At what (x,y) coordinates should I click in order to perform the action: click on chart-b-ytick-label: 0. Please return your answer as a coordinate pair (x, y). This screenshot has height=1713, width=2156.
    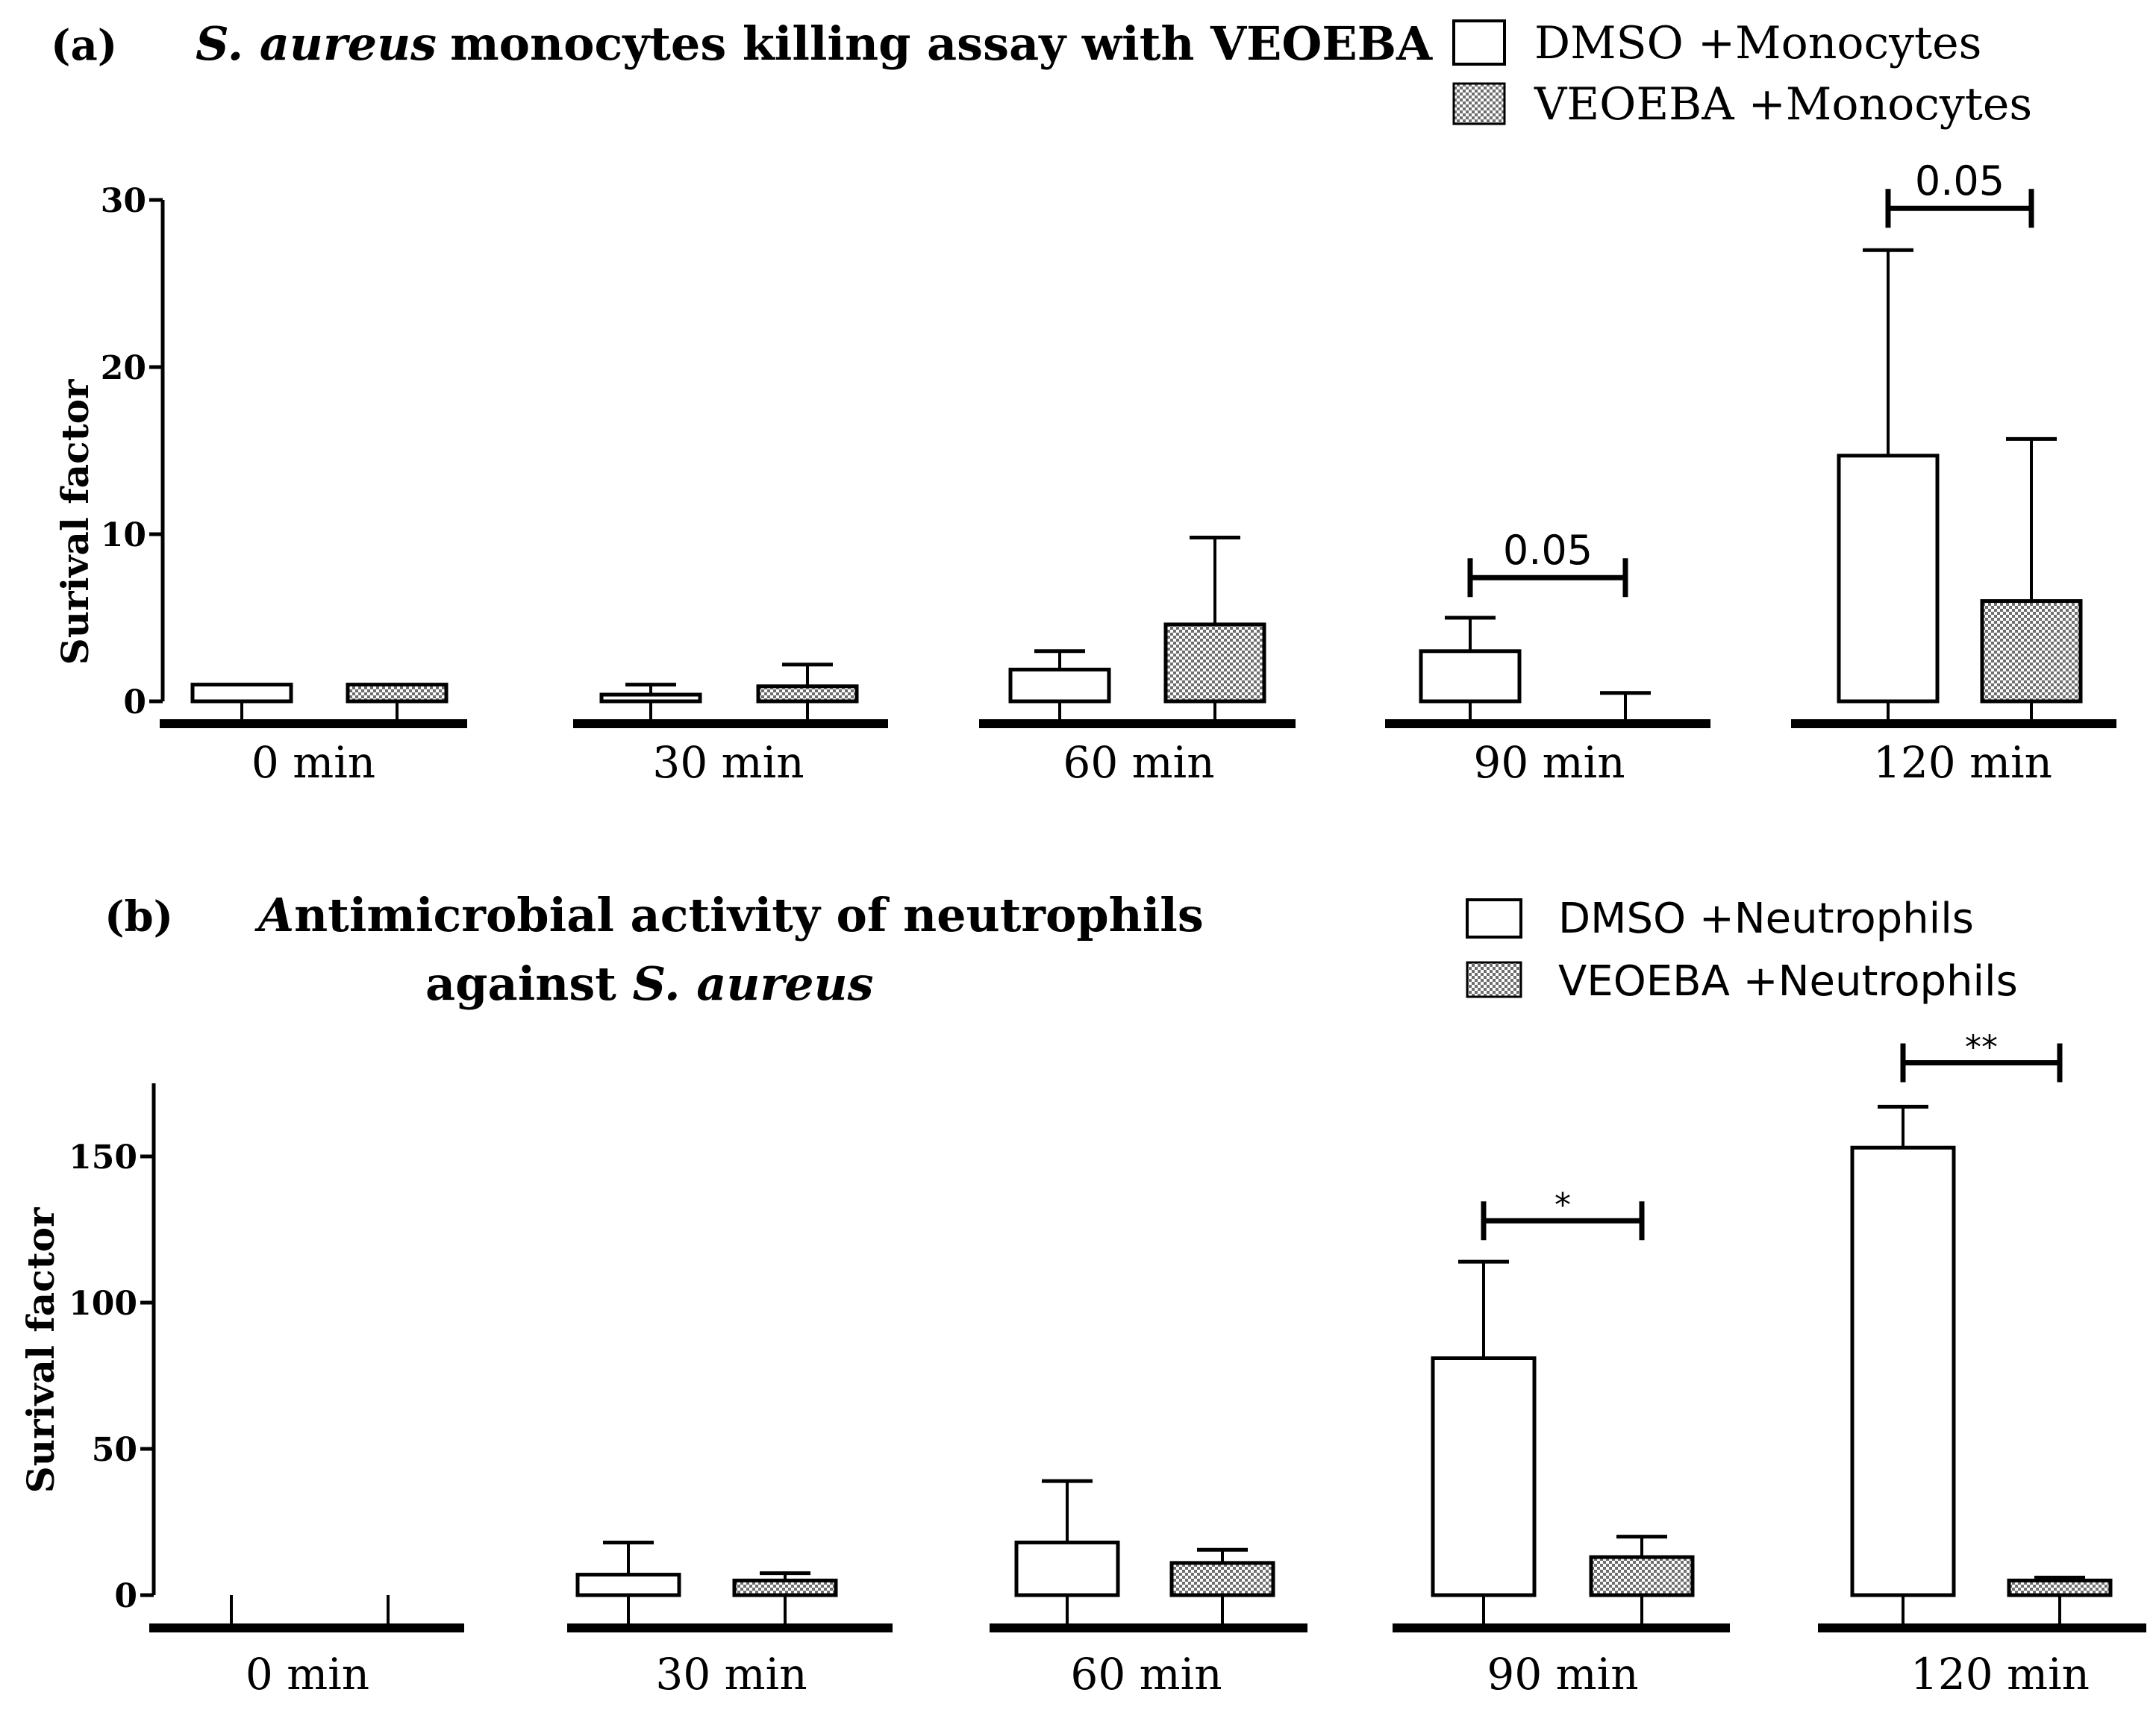
    Looking at the image, I should click on (125, 1596).